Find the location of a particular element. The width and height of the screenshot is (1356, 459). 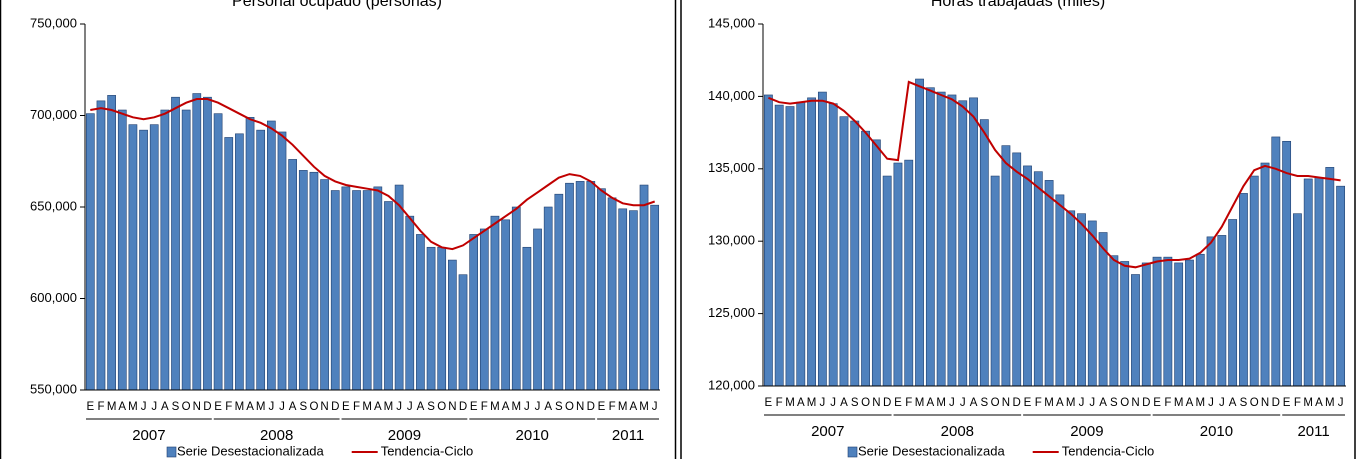

x-tick-label: S is located at coordinates (984, 403).